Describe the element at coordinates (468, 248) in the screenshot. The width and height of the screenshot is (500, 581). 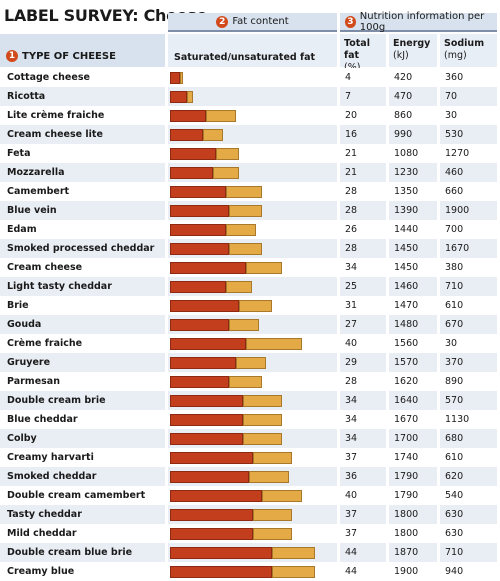
I see `sodium-value: 1670` at that location.